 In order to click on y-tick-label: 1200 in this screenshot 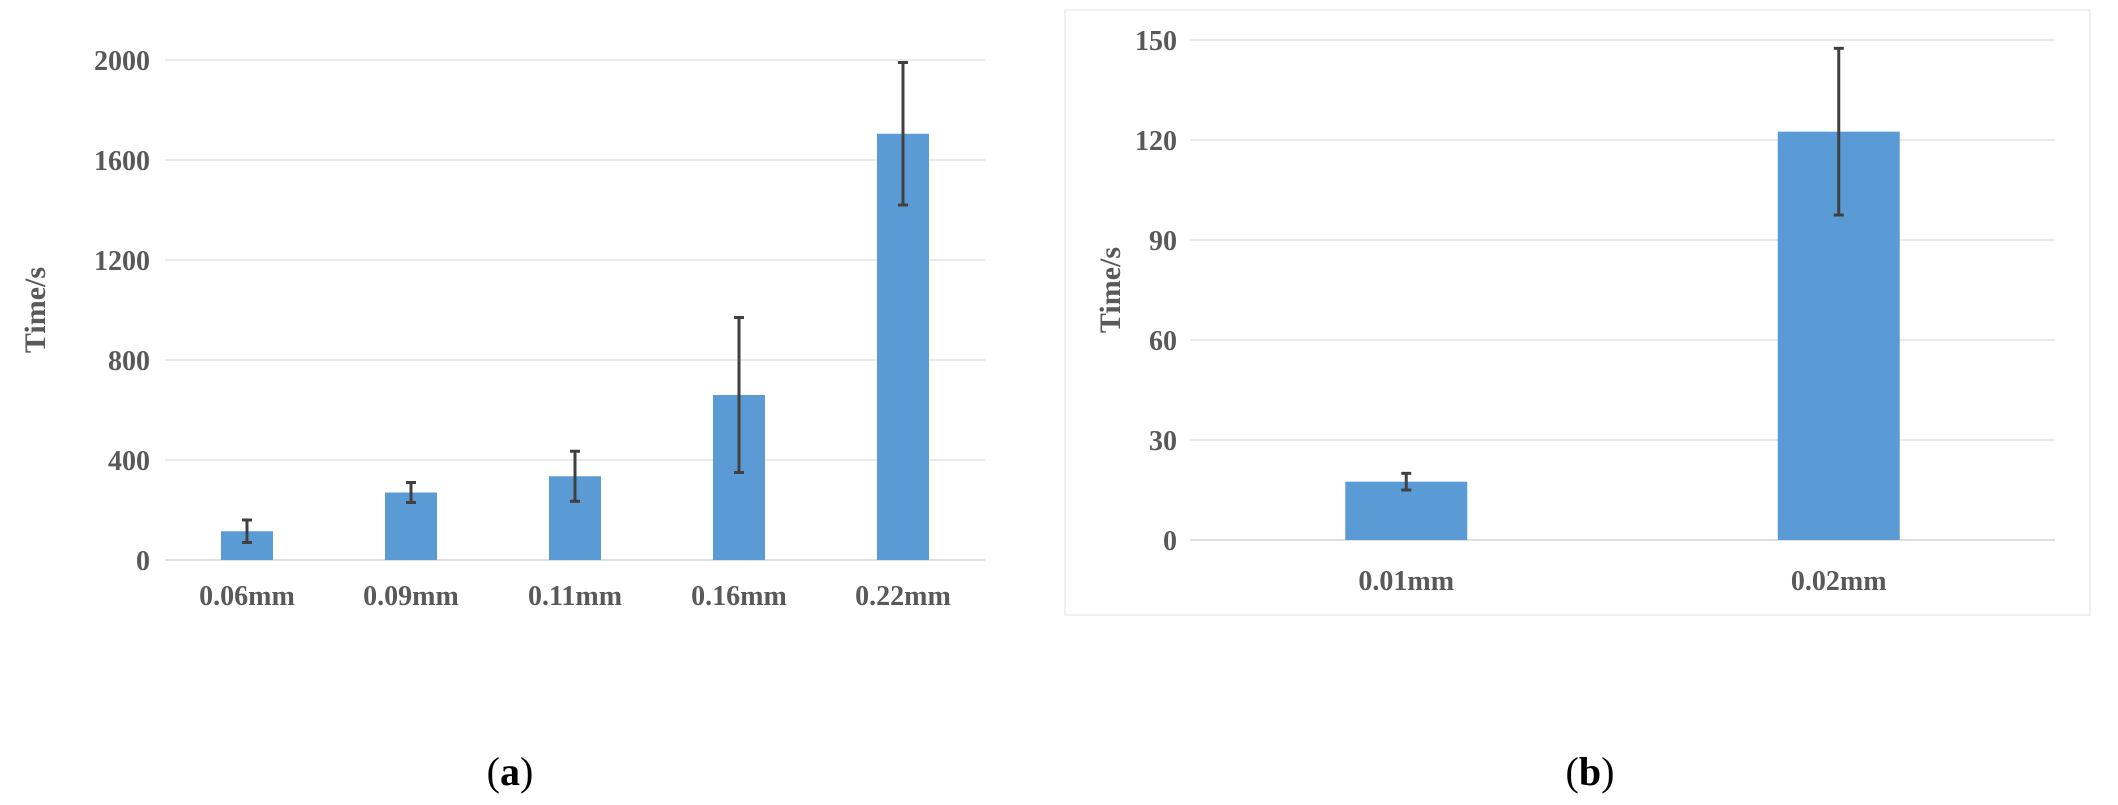, I will do `click(122, 261)`.